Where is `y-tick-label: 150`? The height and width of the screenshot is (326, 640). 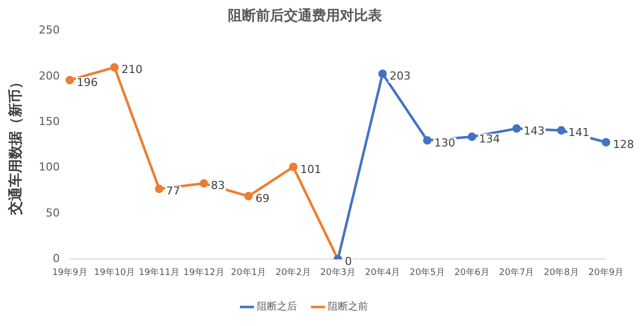
y-tick-label: 150 is located at coordinates (49, 121).